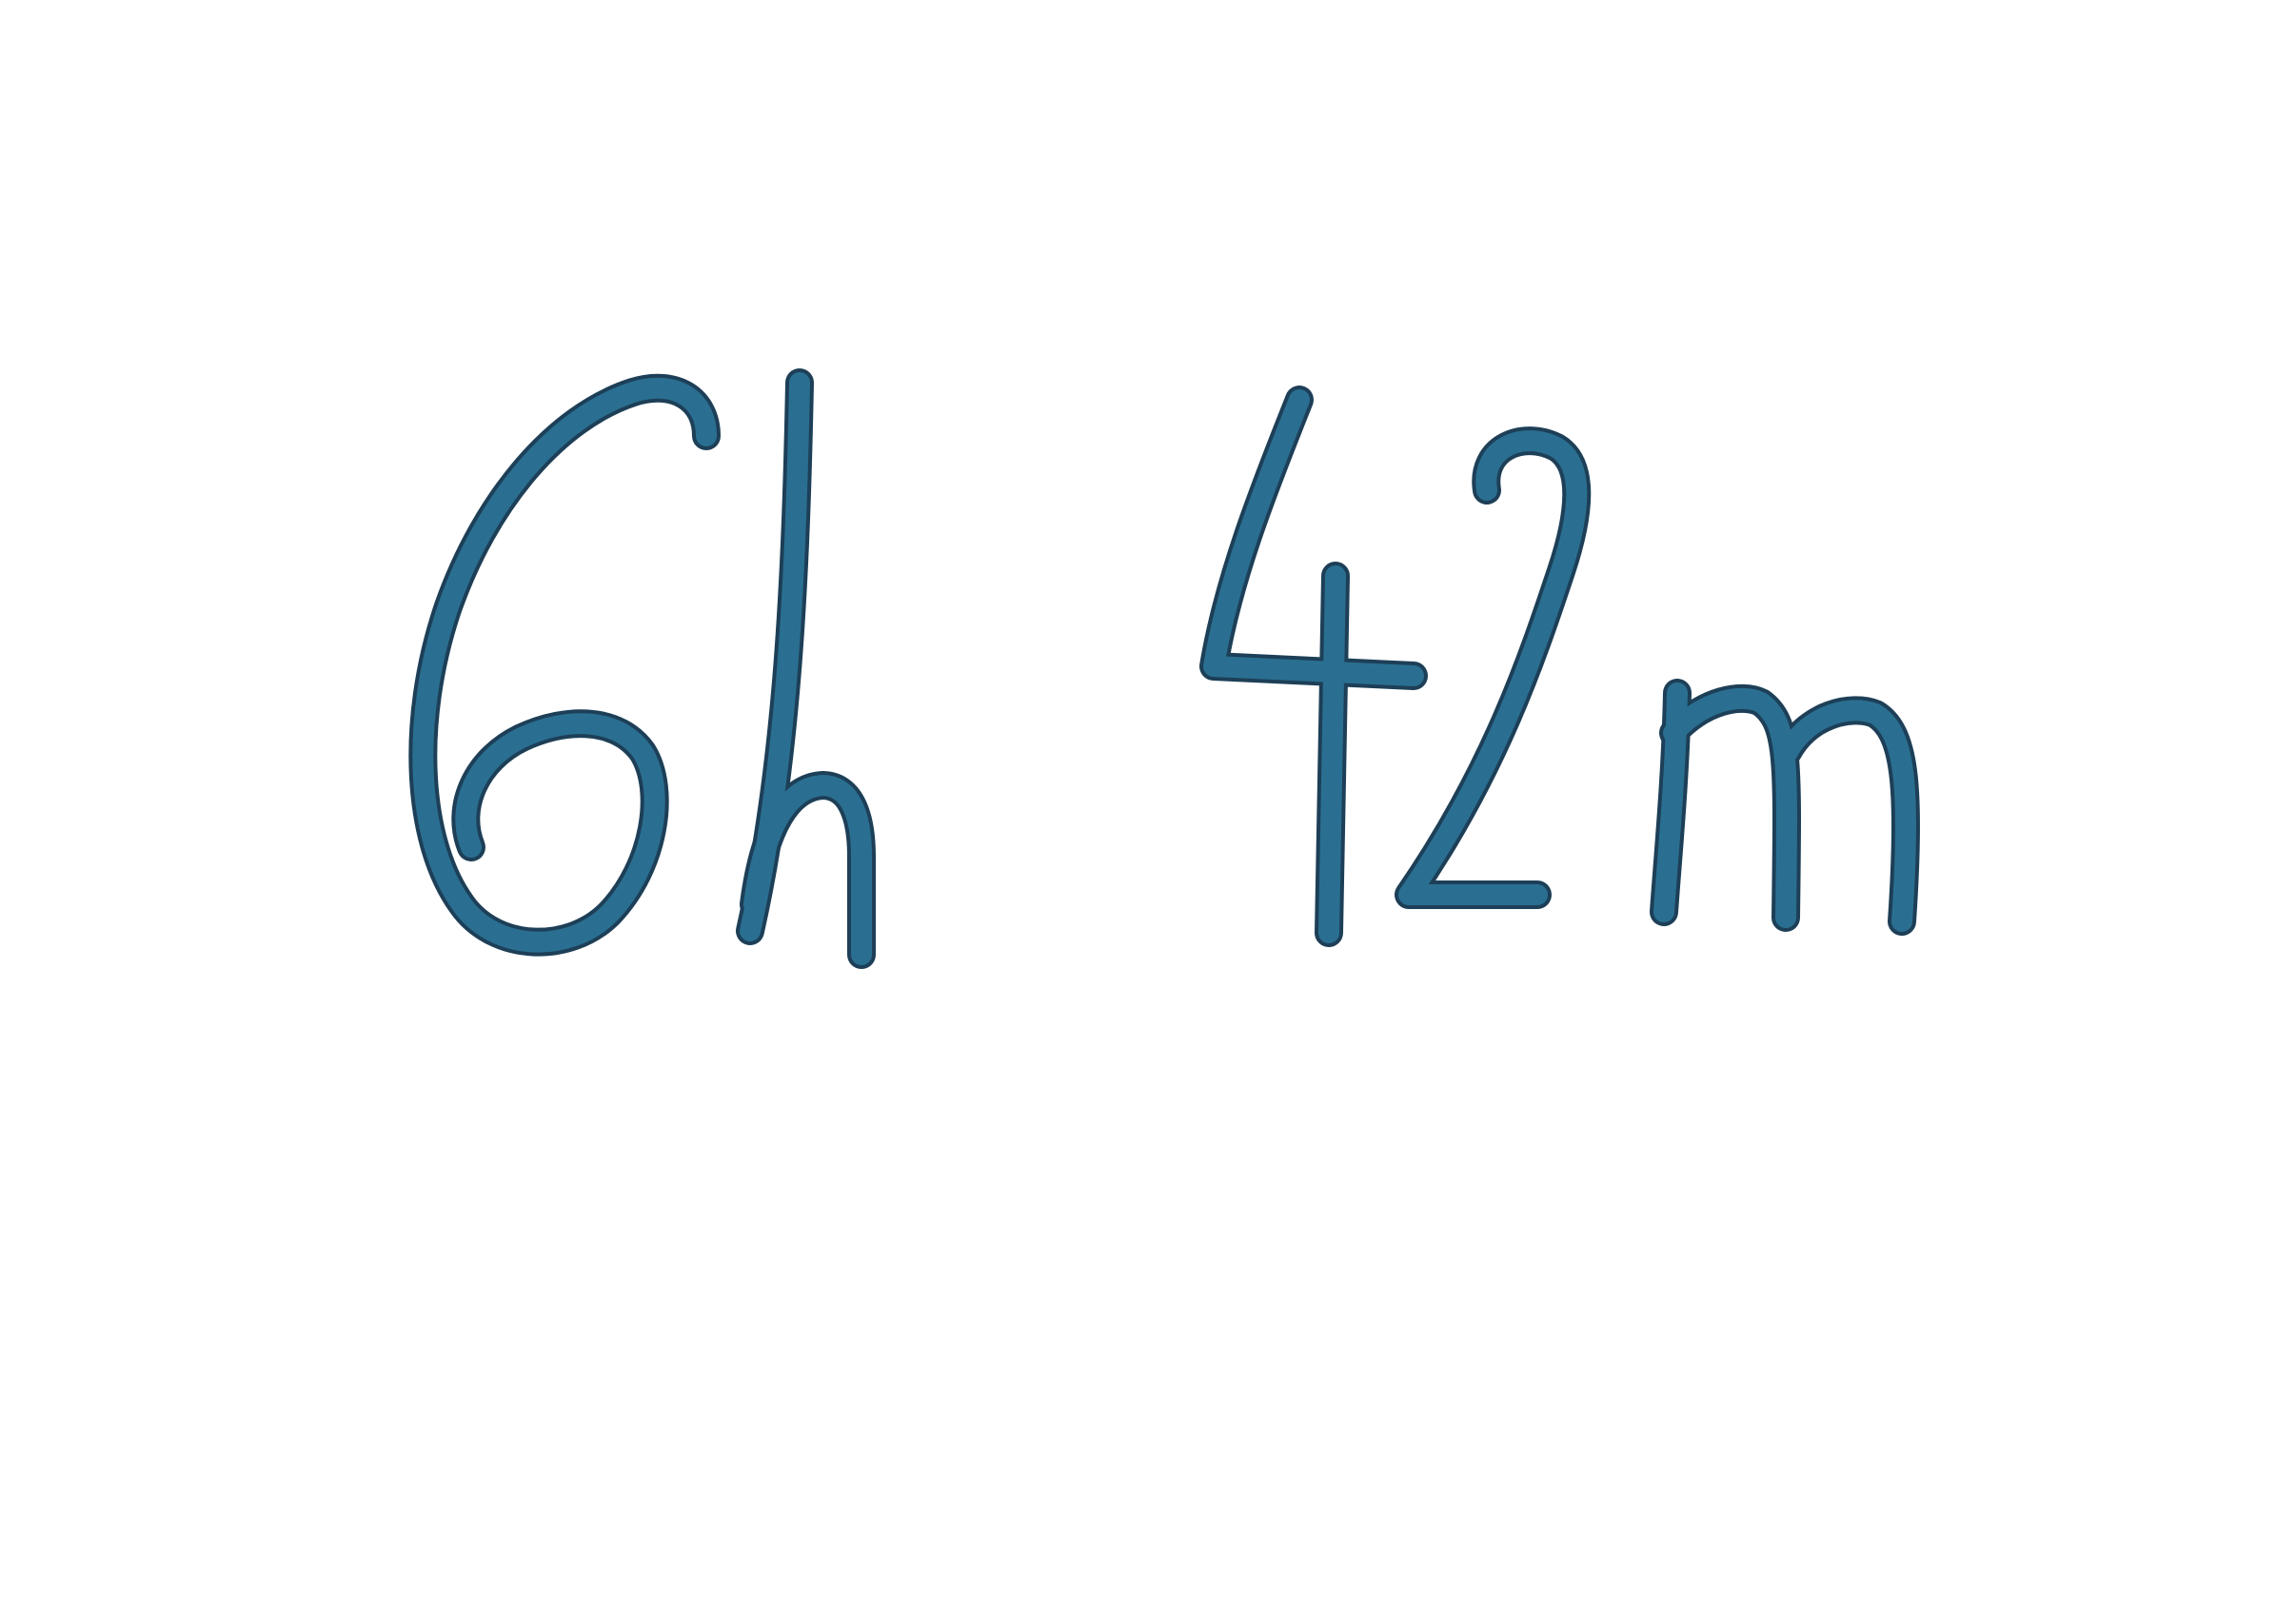 This screenshot has width=2296, height=1622. I want to click on glyph-h-arch, so click(807, 870).